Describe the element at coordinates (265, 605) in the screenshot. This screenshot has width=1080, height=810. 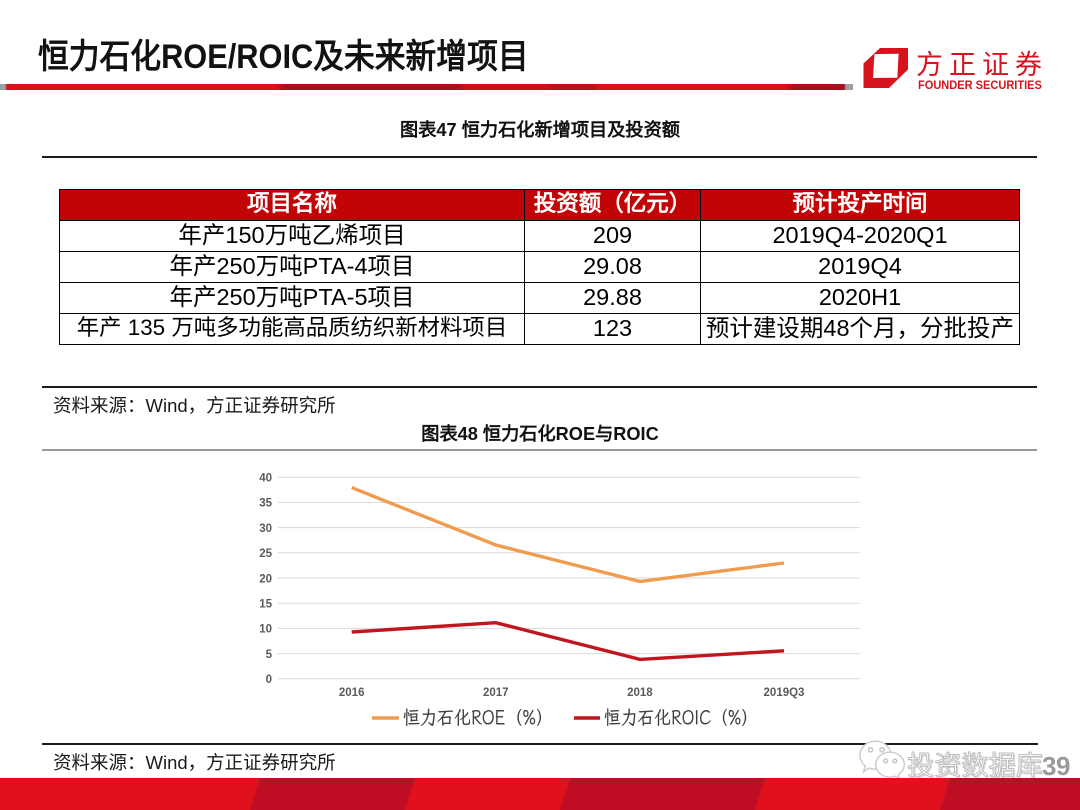
I see `svg-text: 15` at that location.